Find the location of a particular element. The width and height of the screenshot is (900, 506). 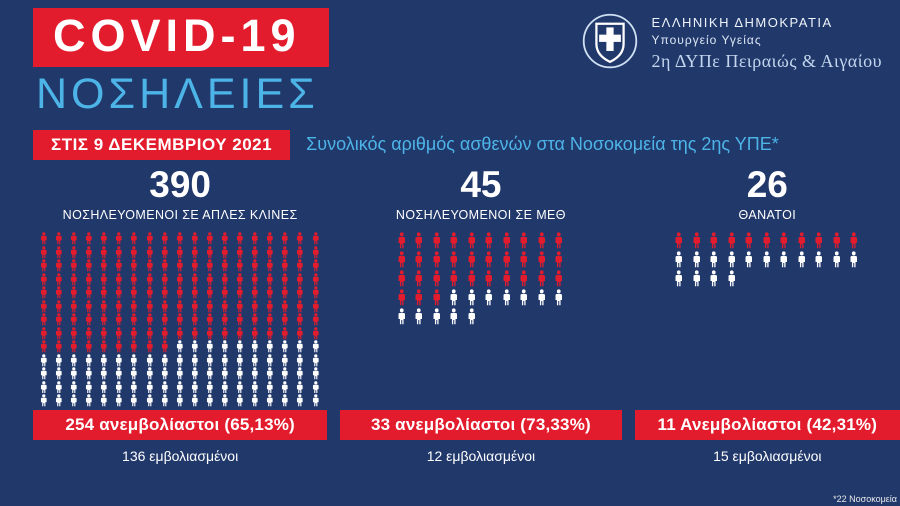

vaccinated-count: 12 εμβολιασμένοι is located at coordinates (481, 456).